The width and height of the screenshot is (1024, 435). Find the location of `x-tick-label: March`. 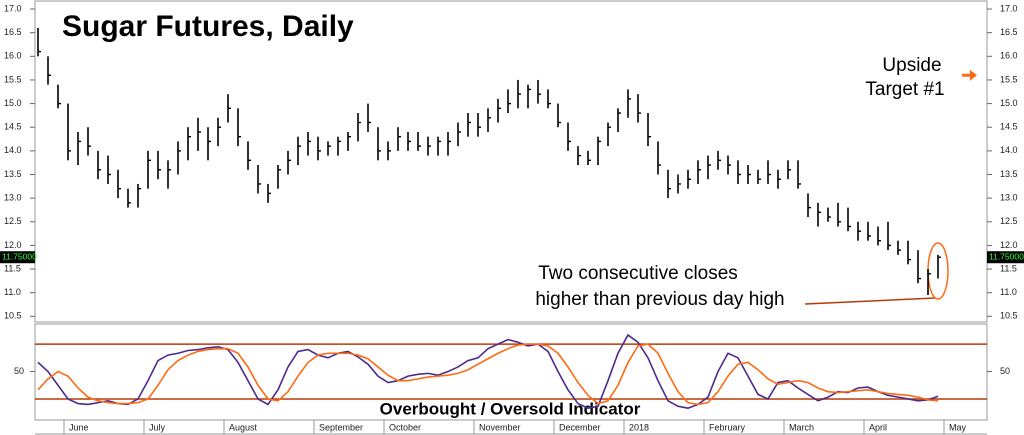

x-tick-label: March is located at coordinates (801, 427).